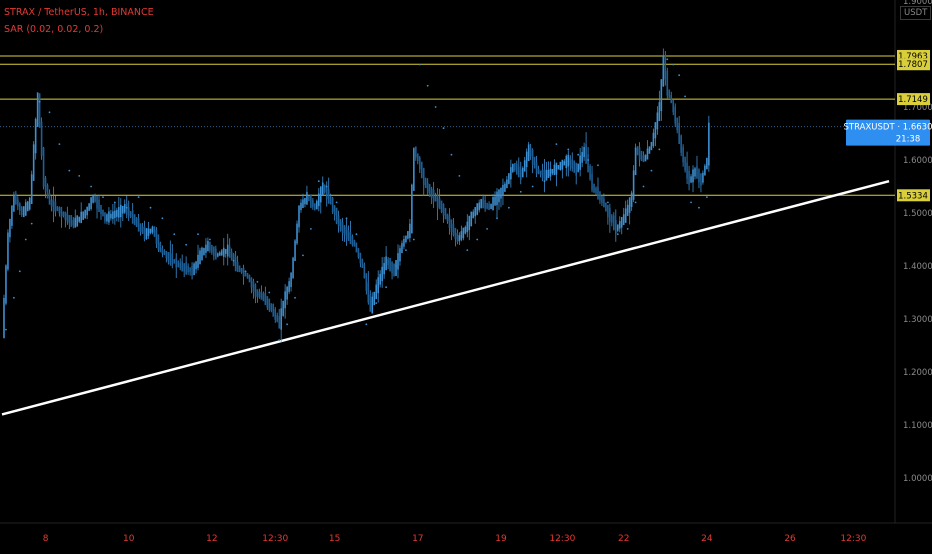 The image size is (932, 554). Describe the element at coordinates (501, 539) in the screenshot. I see `x-tick-label: 19` at that location.